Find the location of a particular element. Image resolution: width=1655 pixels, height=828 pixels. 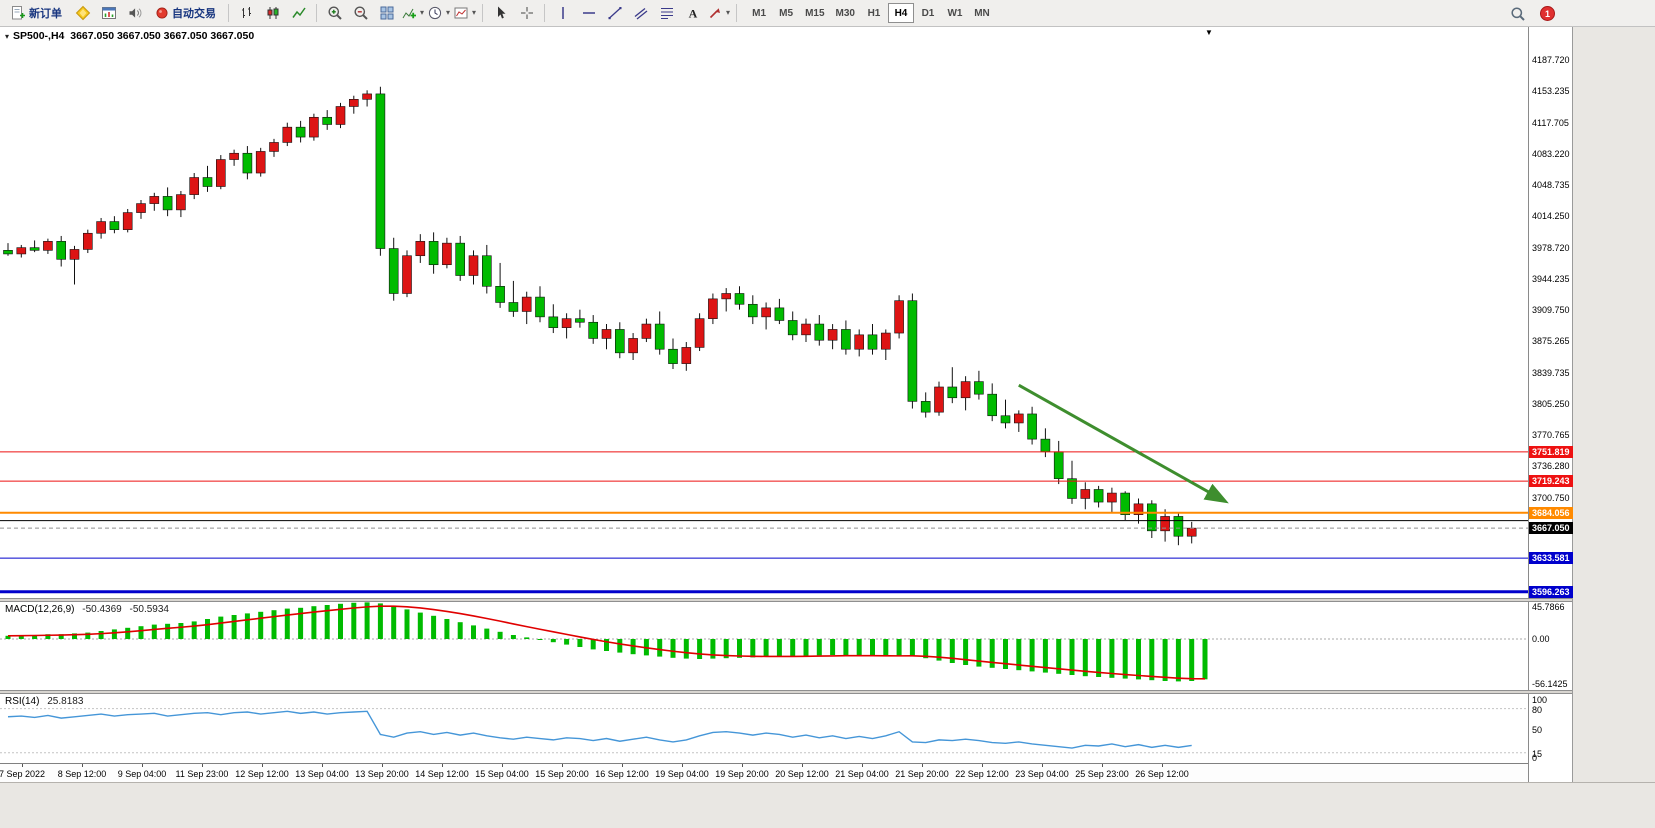

price-level-badge: 3667.050 is located at coordinates (1551, 528).